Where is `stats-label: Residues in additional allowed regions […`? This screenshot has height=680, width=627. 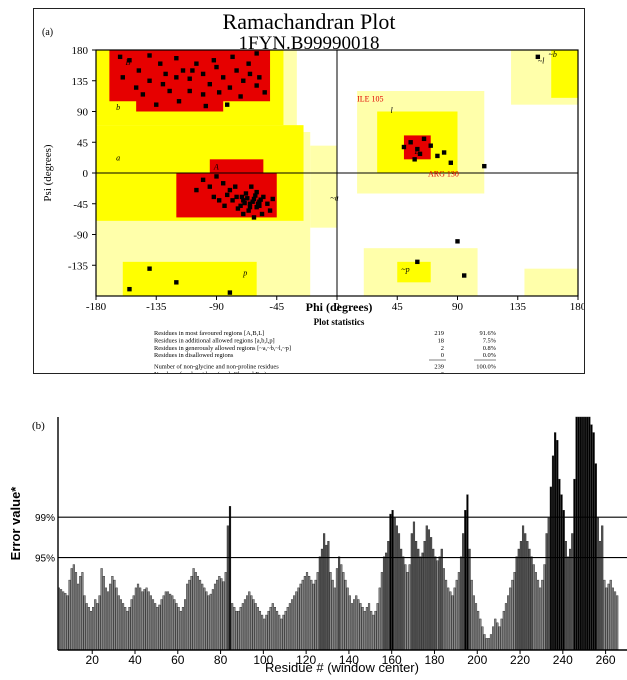 stats-label: Residues in additional allowed regions [… is located at coordinates (214, 340).